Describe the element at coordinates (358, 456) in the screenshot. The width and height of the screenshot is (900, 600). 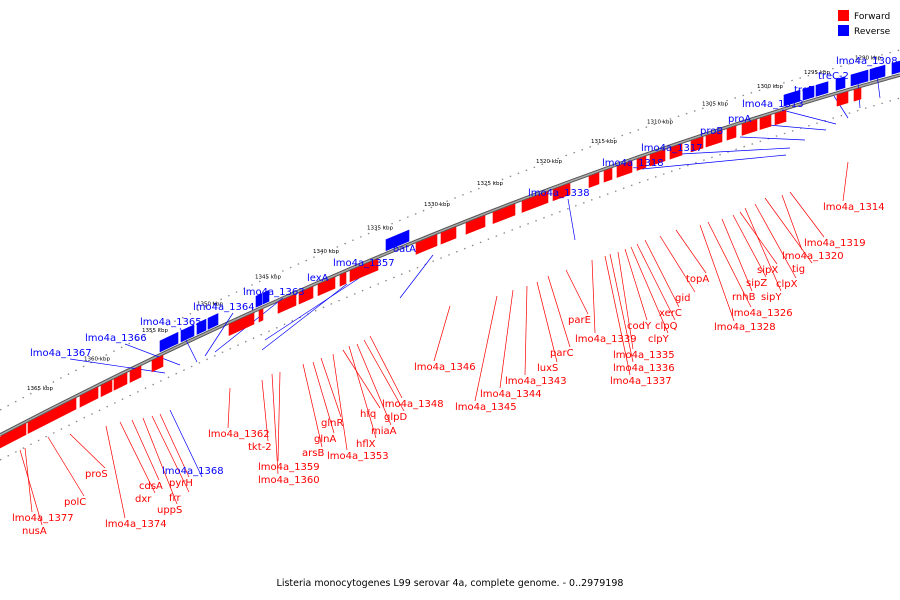
I see `forward-gene-lmo4a-1353-label: lmo4a_1353` at that location.